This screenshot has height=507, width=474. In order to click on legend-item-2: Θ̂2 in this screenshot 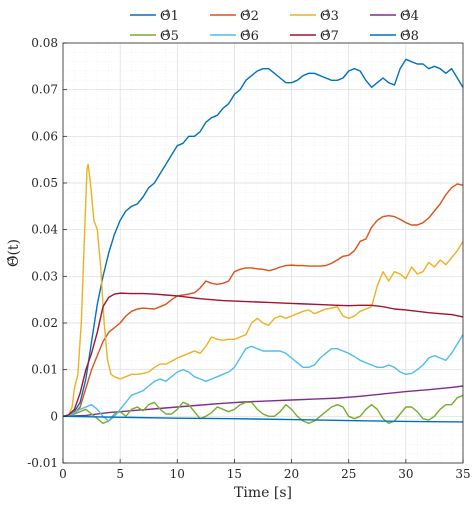, I will do `click(234, 16)`.